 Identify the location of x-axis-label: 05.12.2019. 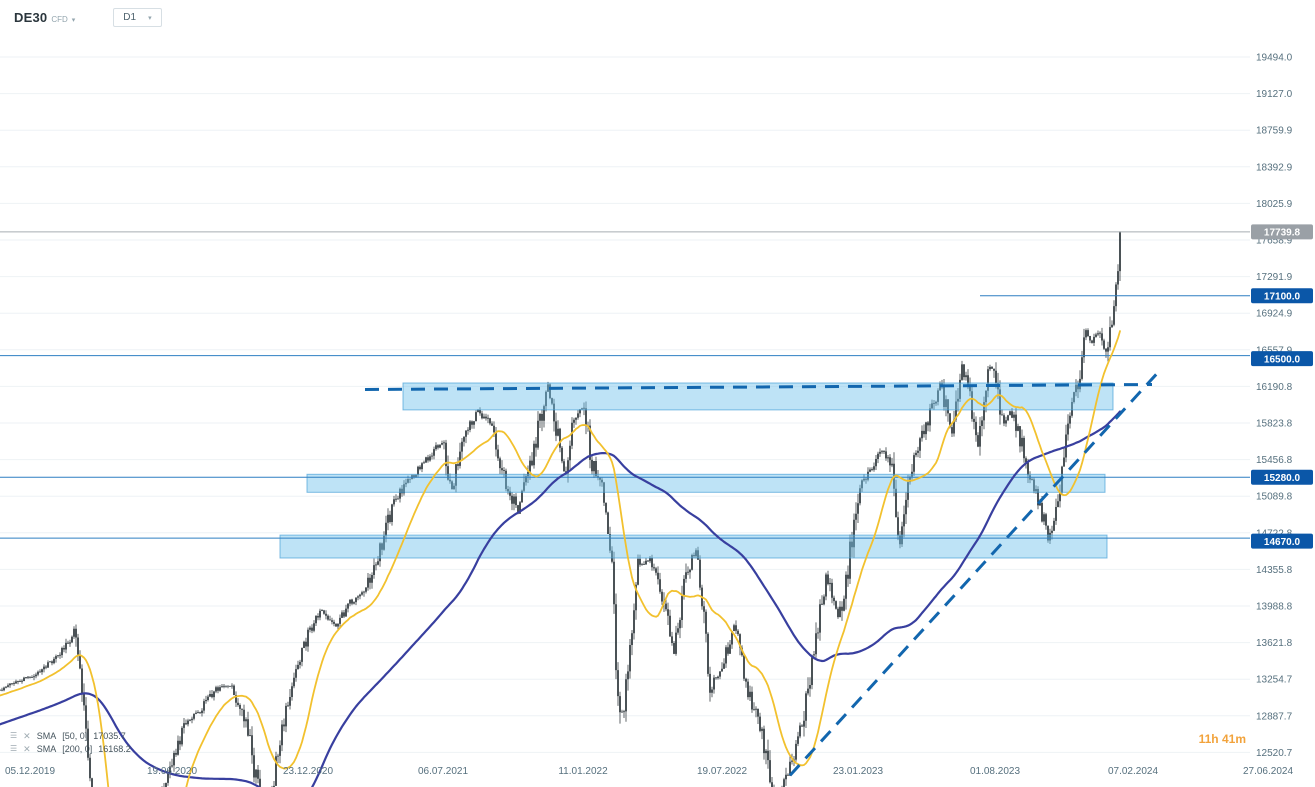
(30, 771).